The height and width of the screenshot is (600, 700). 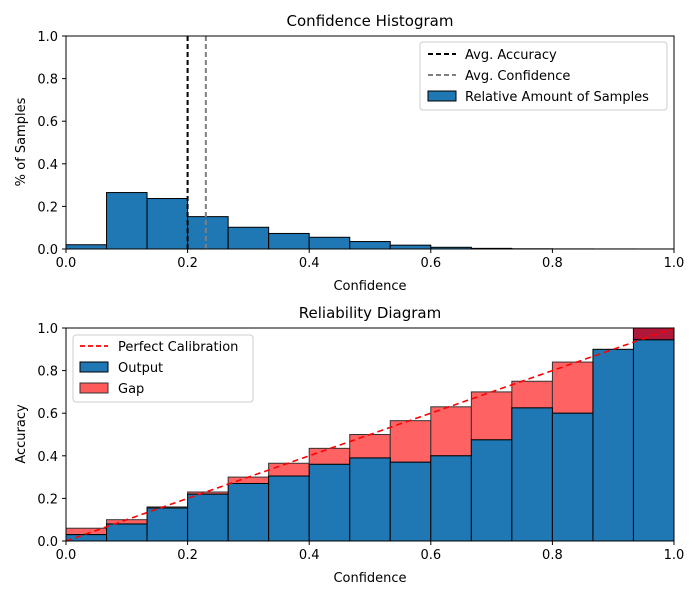 What do you see at coordinates (94, 388) in the screenshot?
I see `legend-swatch-gap` at bounding box center [94, 388].